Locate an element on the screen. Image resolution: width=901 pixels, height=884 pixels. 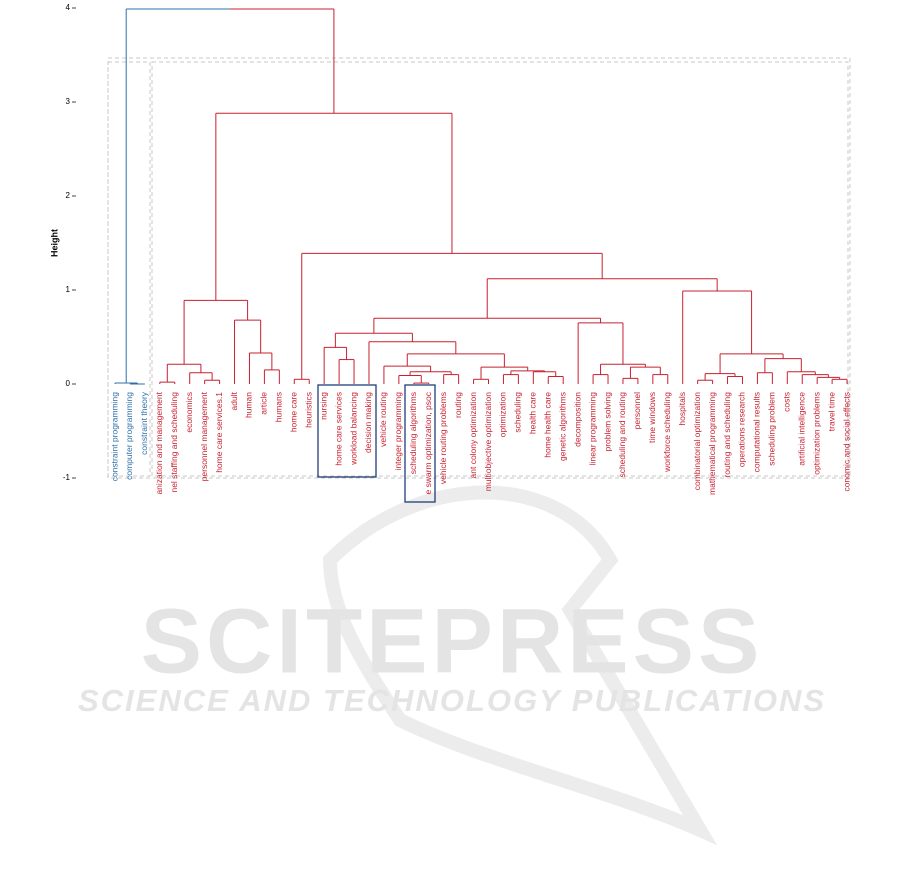
leaf-label: combinatorial optimization is located at coordinates (697, 441).